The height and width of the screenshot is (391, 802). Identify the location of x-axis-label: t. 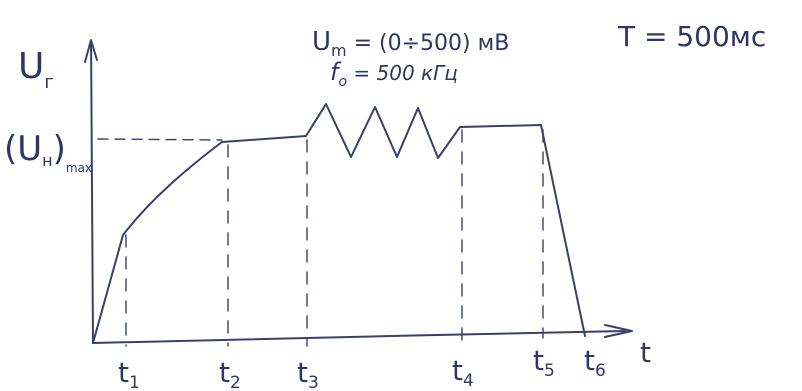
(645, 352).